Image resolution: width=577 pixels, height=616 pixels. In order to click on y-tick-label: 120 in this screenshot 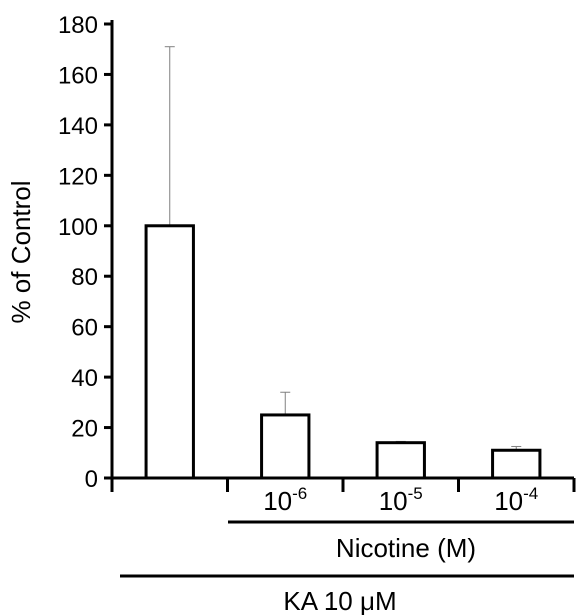, I will do `click(78, 176)`.